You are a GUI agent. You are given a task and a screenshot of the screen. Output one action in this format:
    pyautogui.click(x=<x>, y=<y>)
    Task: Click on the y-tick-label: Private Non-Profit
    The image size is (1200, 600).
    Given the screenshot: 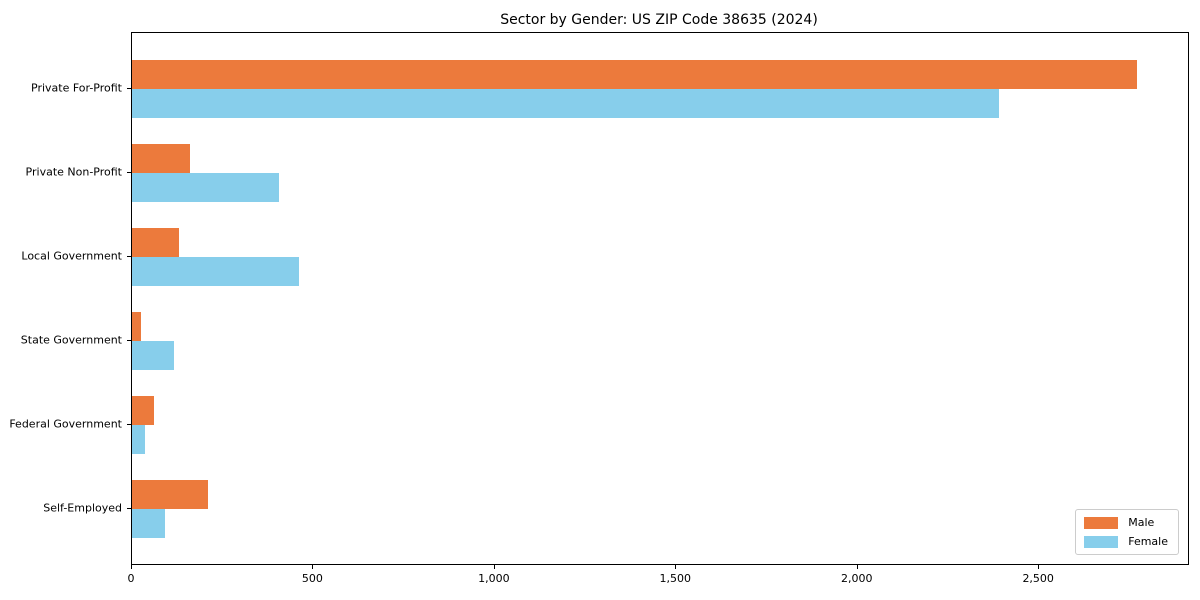 What is the action you would take?
    pyautogui.click(x=73, y=172)
    